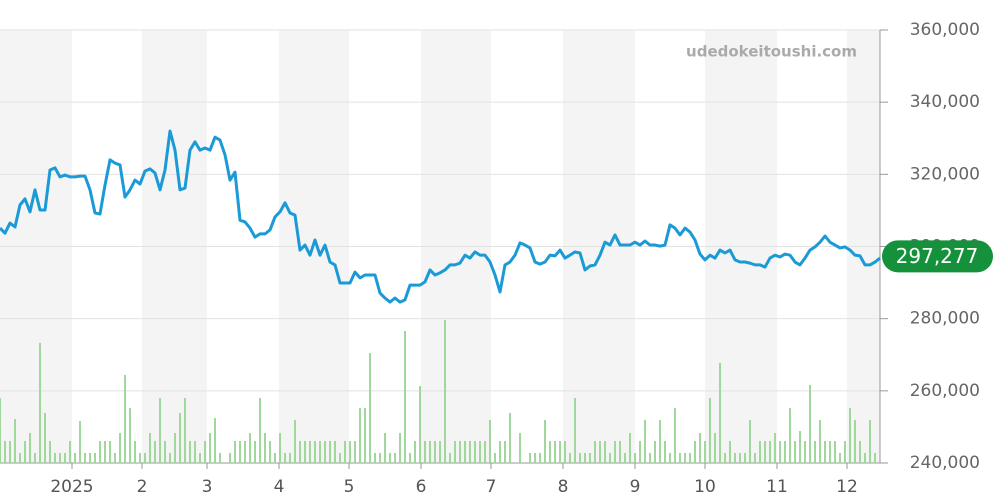  What do you see at coordinates (705, 487) in the screenshot?
I see `x-tick-label: 10` at bounding box center [705, 487].